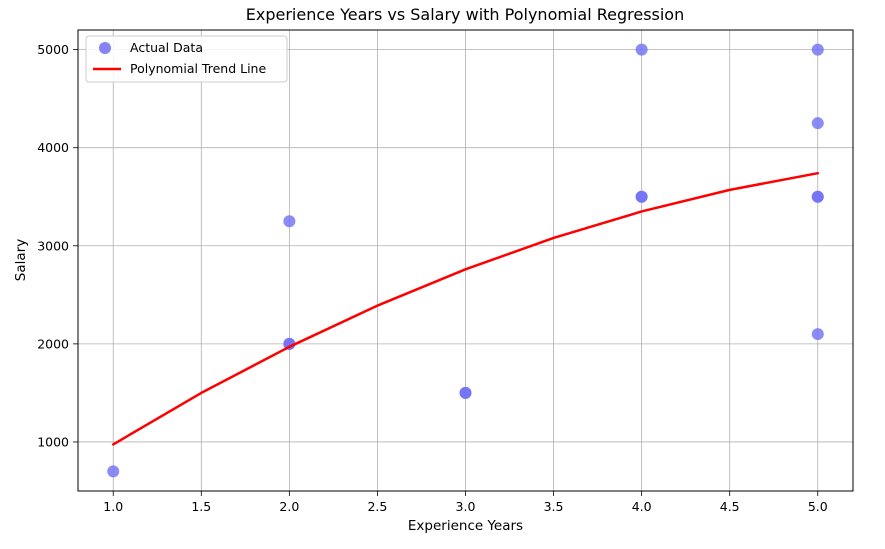  I want to click on x-axis: 1.0 1.5 2.0 2.5 3.0 3.5 4.0 4.5 5.0, so click(465, 502).